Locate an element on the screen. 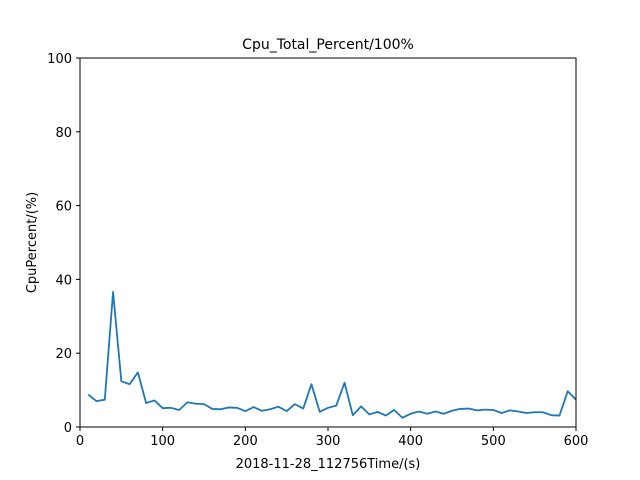 Image resolution: width=640 pixels, height=480 pixels. y-tick-label: 100 is located at coordinates (59, 59).